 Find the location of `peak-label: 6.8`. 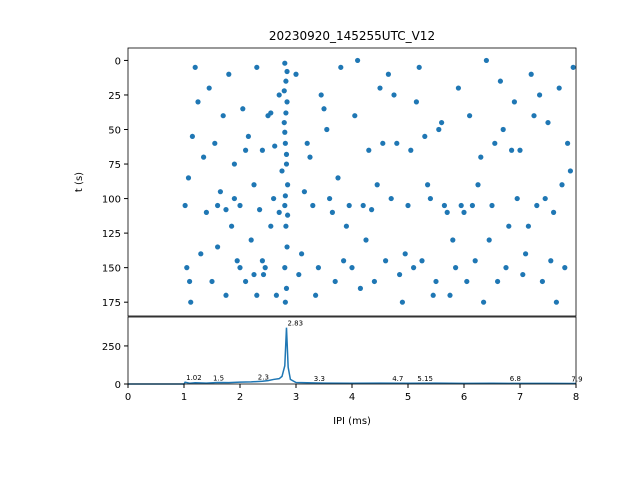

peak-label: 6.8 is located at coordinates (515, 379).